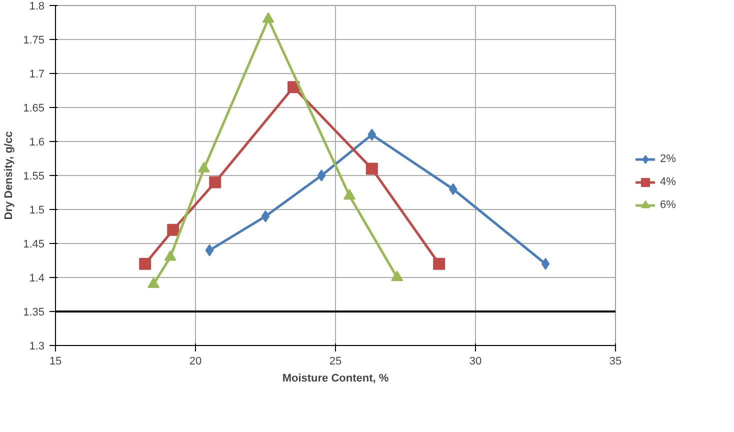  What do you see at coordinates (34, 244) in the screenshot?
I see `y-tick-label: 1.45` at bounding box center [34, 244].